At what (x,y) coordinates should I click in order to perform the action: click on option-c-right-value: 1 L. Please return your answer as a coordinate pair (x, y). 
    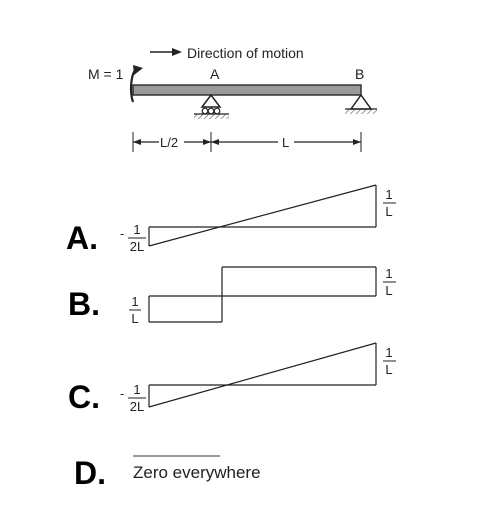
    Looking at the image, I should click on (389, 361).